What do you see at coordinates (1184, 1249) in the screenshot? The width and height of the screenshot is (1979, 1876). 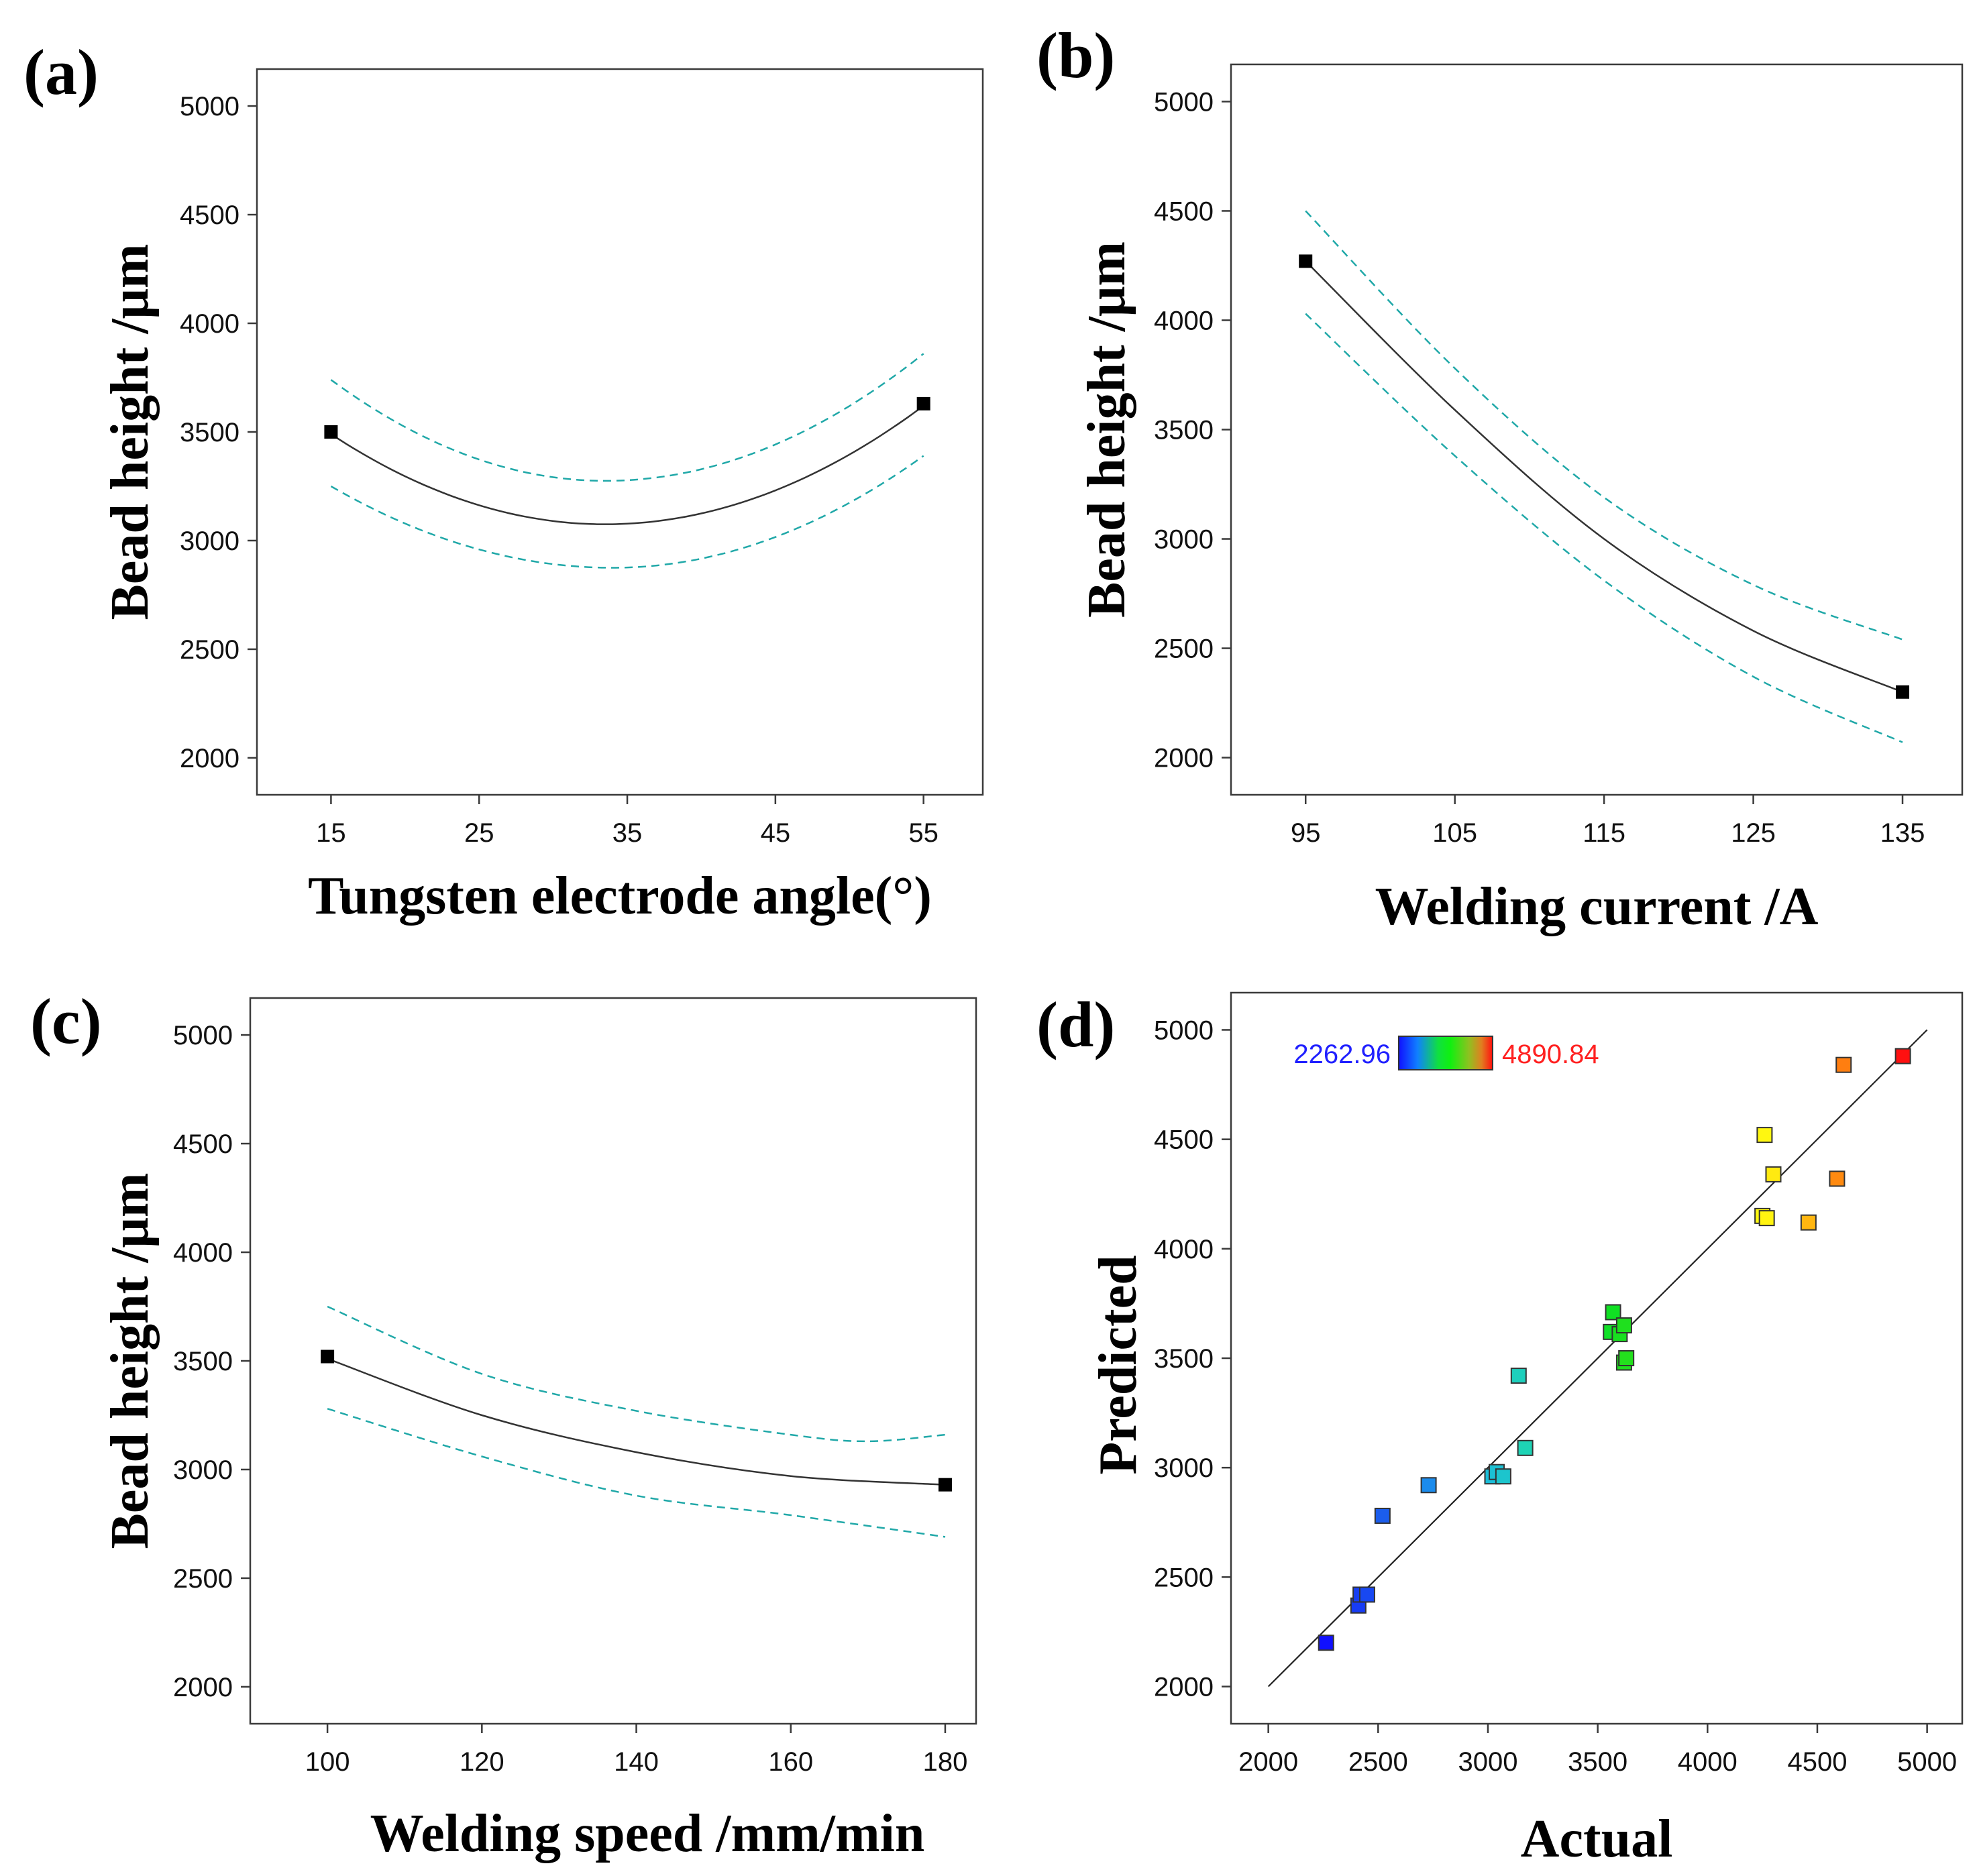 I see `y-tick-label-d: 4000` at bounding box center [1184, 1249].